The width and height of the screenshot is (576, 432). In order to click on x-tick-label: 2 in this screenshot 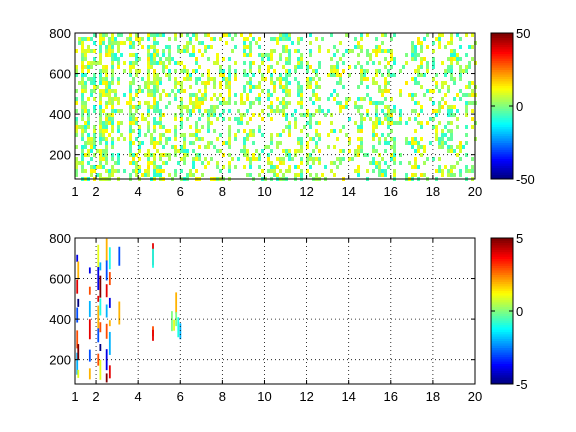, I will do `click(95, 396)`.